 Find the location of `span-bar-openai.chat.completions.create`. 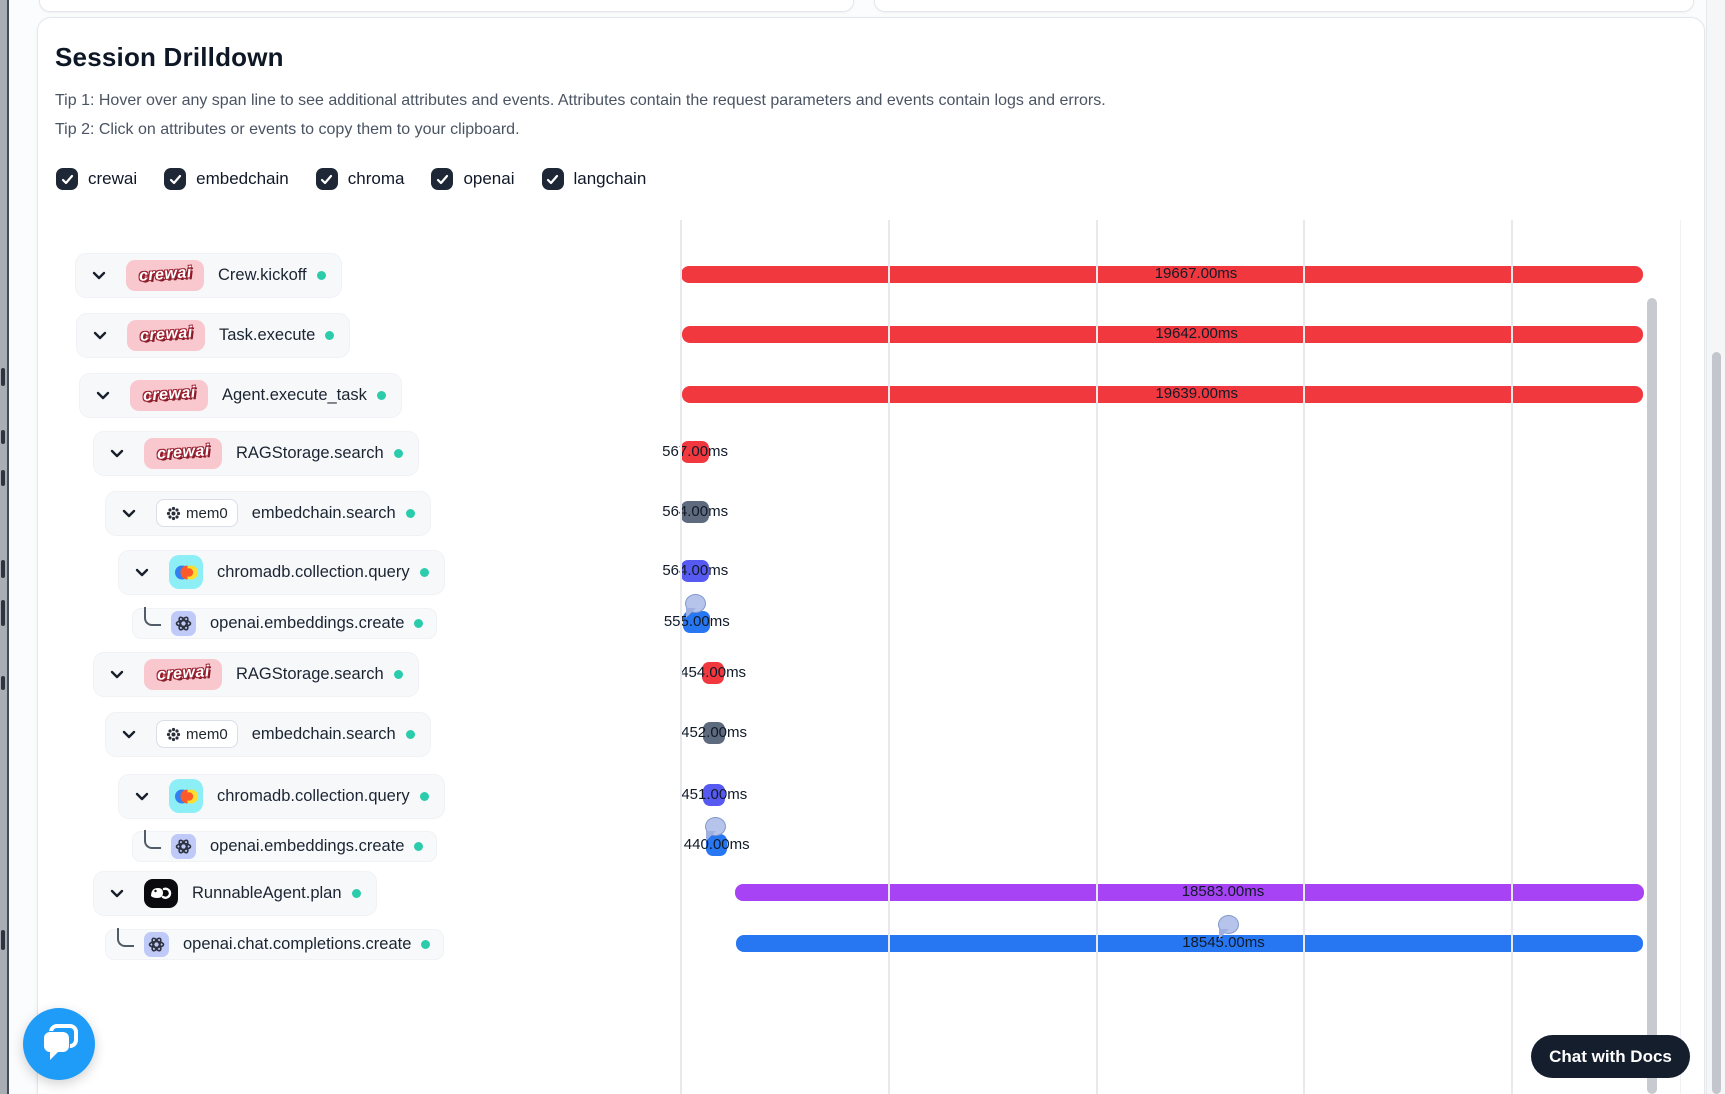

span-bar-openai.chat.completions.create is located at coordinates (1189, 943).